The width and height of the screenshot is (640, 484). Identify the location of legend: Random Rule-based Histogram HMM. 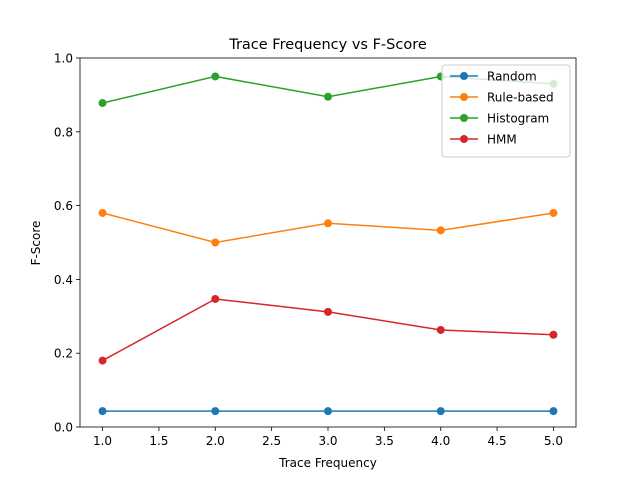
(506, 111).